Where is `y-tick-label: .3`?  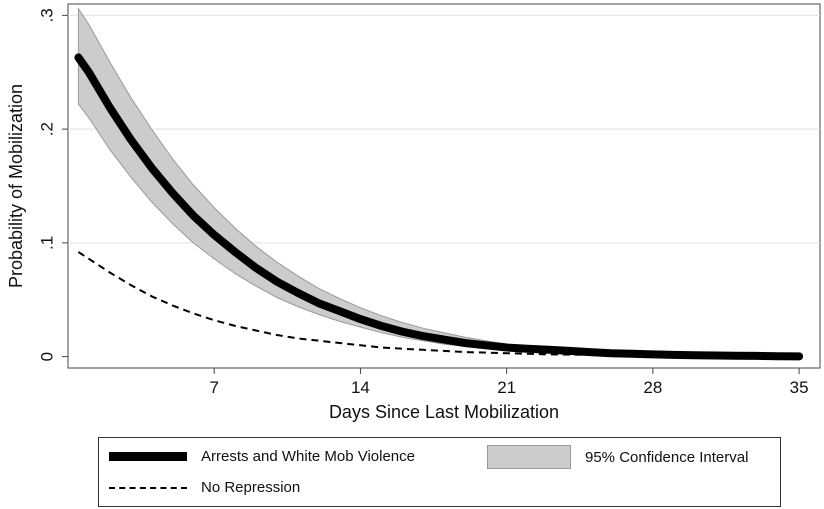
y-tick-label: .3 is located at coordinates (46, 15).